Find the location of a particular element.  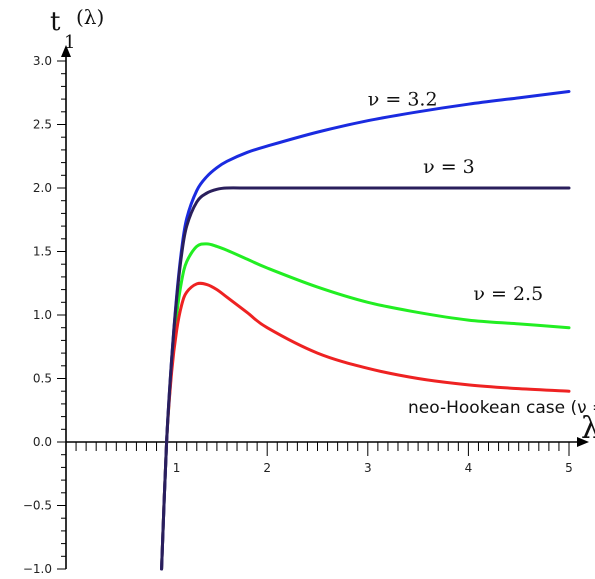

series-annotation: ν = 3.2 is located at coordinates (403, 99).